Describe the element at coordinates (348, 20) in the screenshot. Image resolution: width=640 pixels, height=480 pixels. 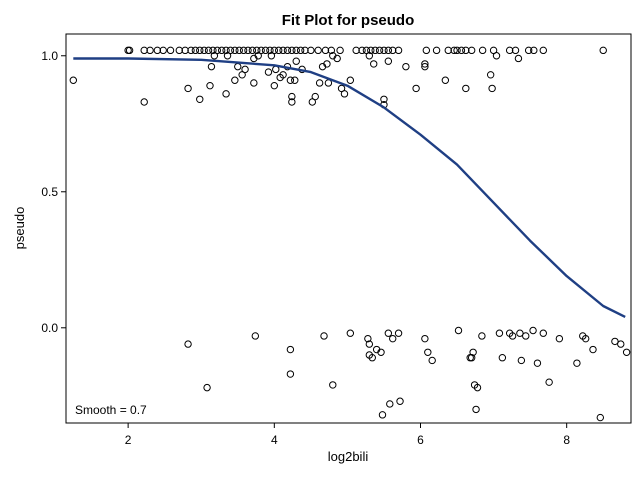
I see `chart-title: Fit Plot for pseudo` at that location.